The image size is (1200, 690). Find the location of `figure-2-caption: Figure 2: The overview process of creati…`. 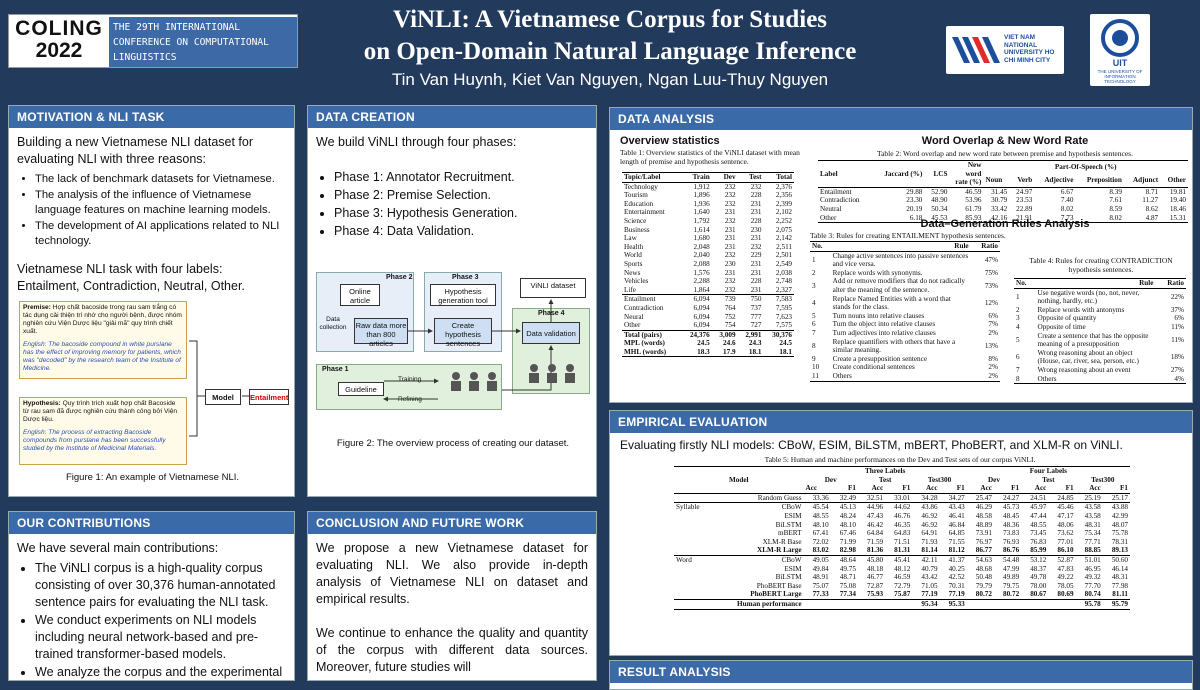

figure-2-caption: Figure 2: The overview process of creati… is located at coordinates (453, 443).